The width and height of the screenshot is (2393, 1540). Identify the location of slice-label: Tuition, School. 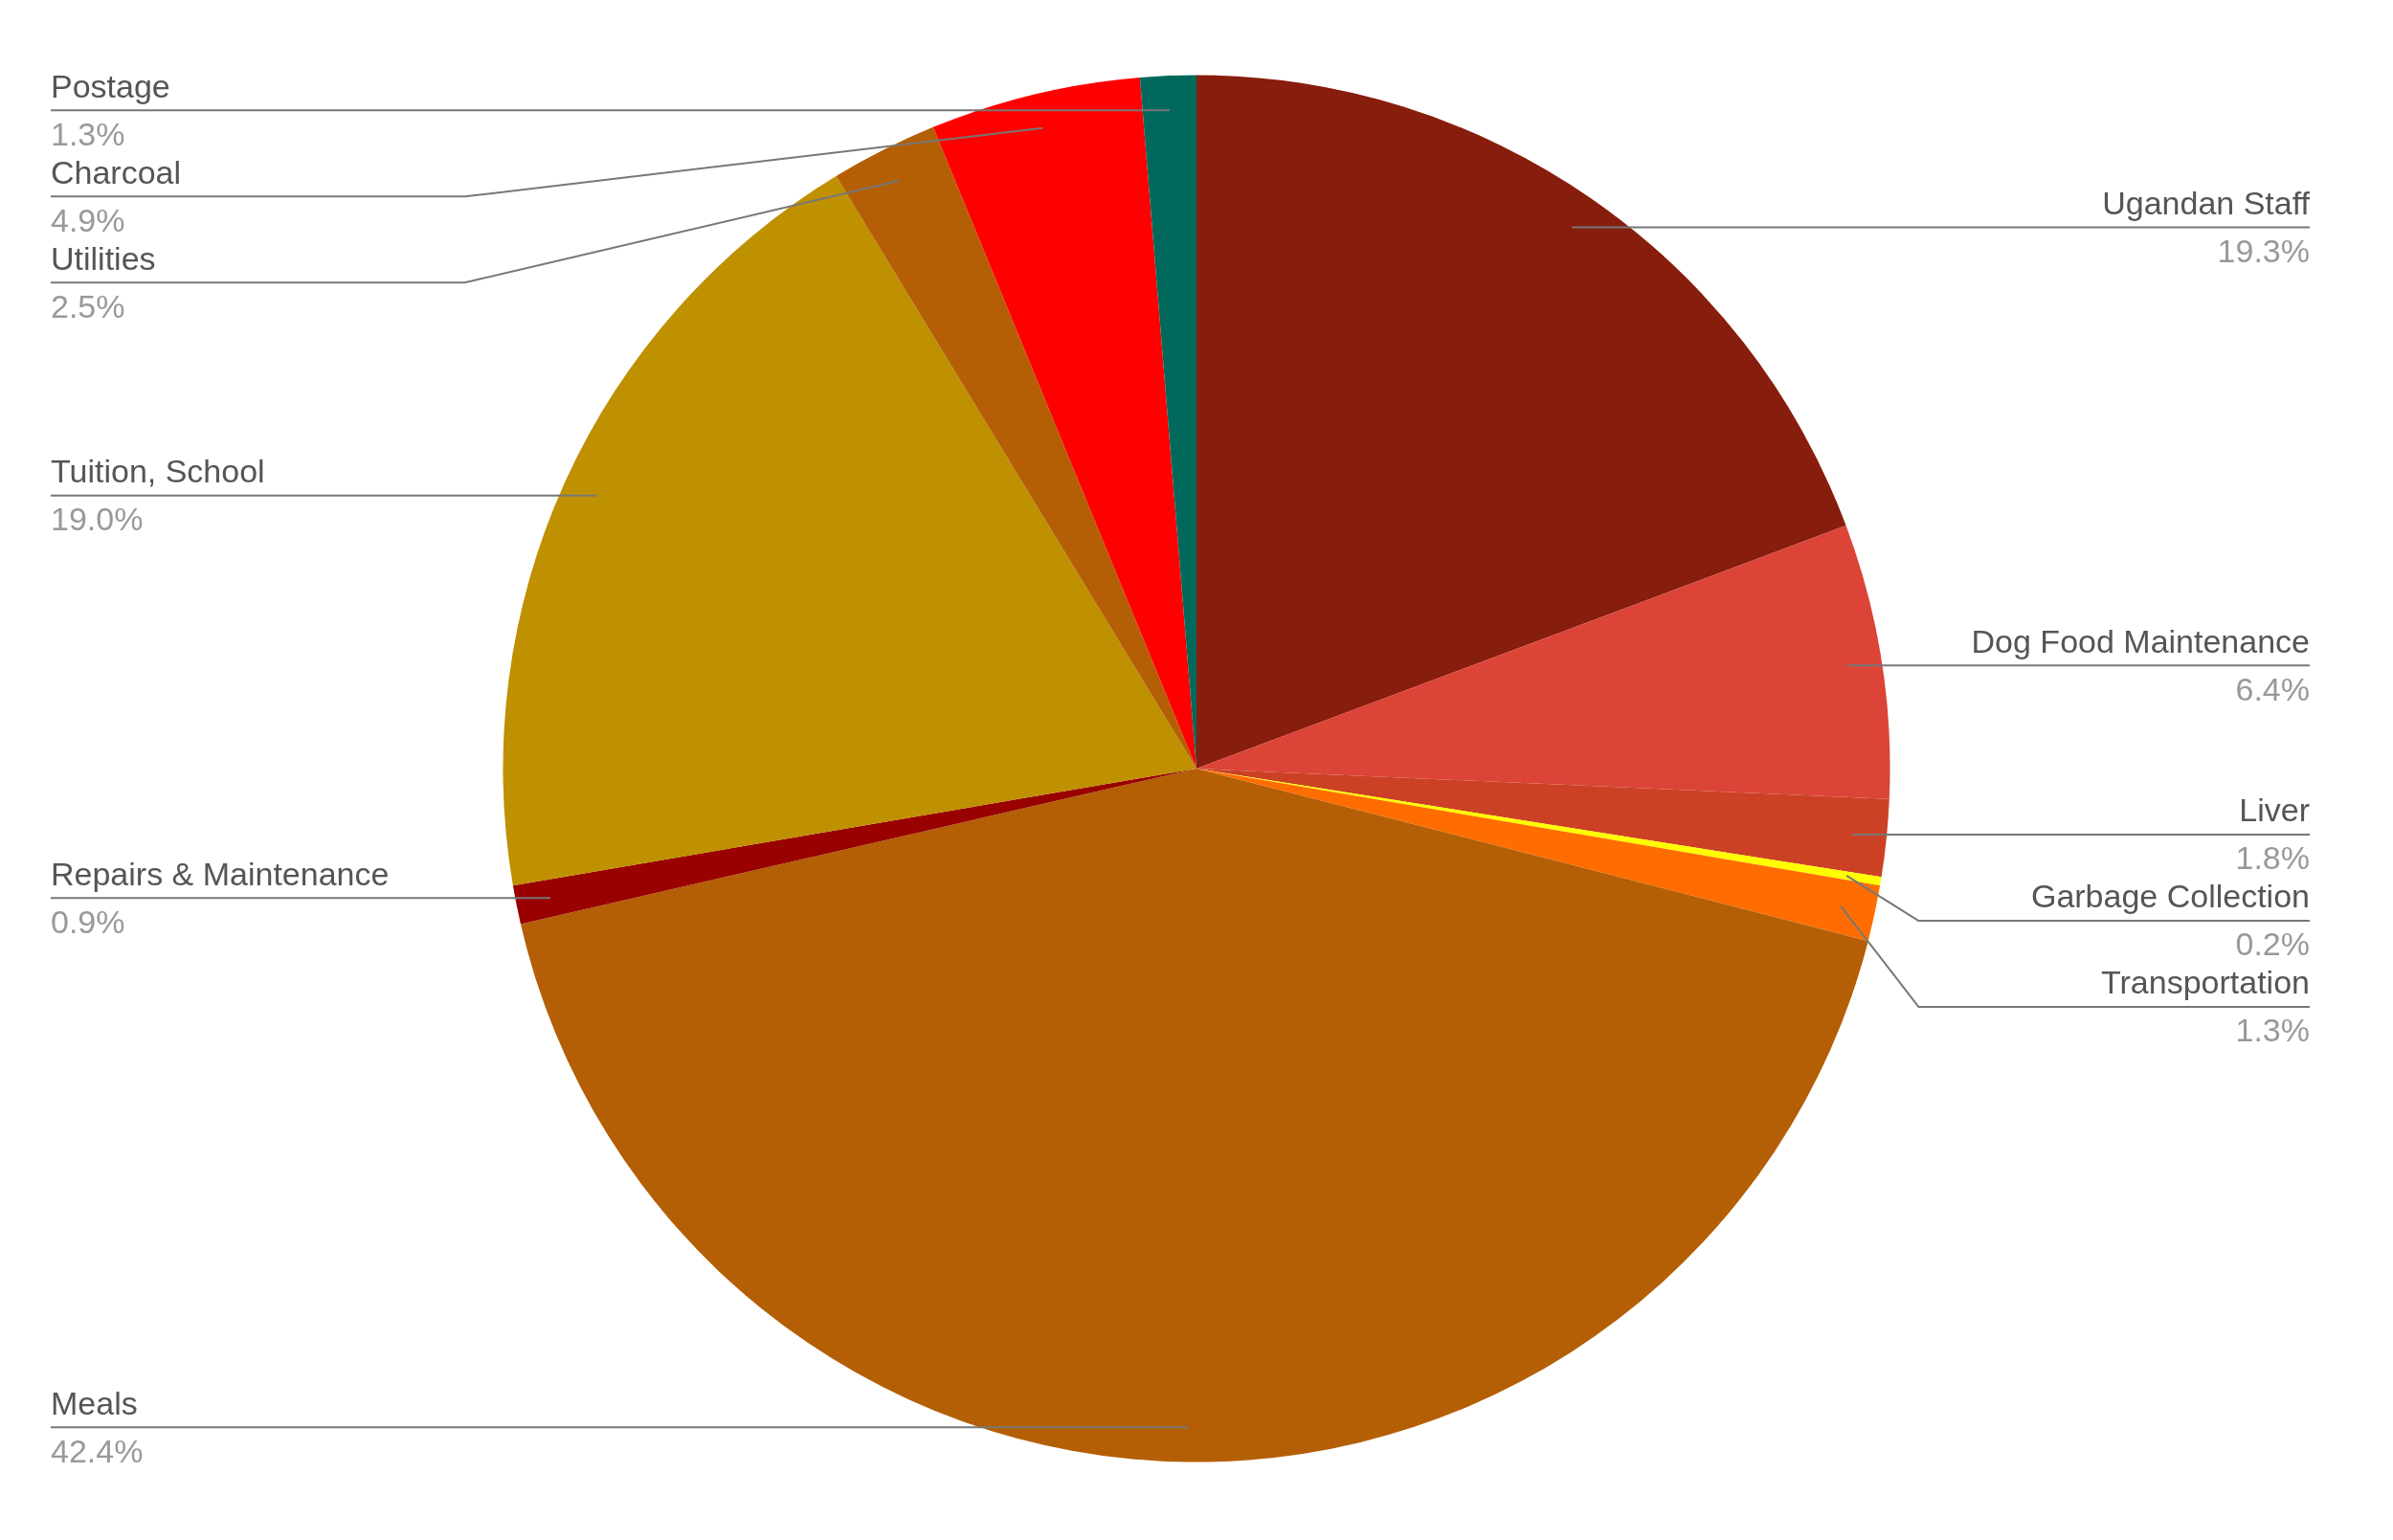
(158, 472).